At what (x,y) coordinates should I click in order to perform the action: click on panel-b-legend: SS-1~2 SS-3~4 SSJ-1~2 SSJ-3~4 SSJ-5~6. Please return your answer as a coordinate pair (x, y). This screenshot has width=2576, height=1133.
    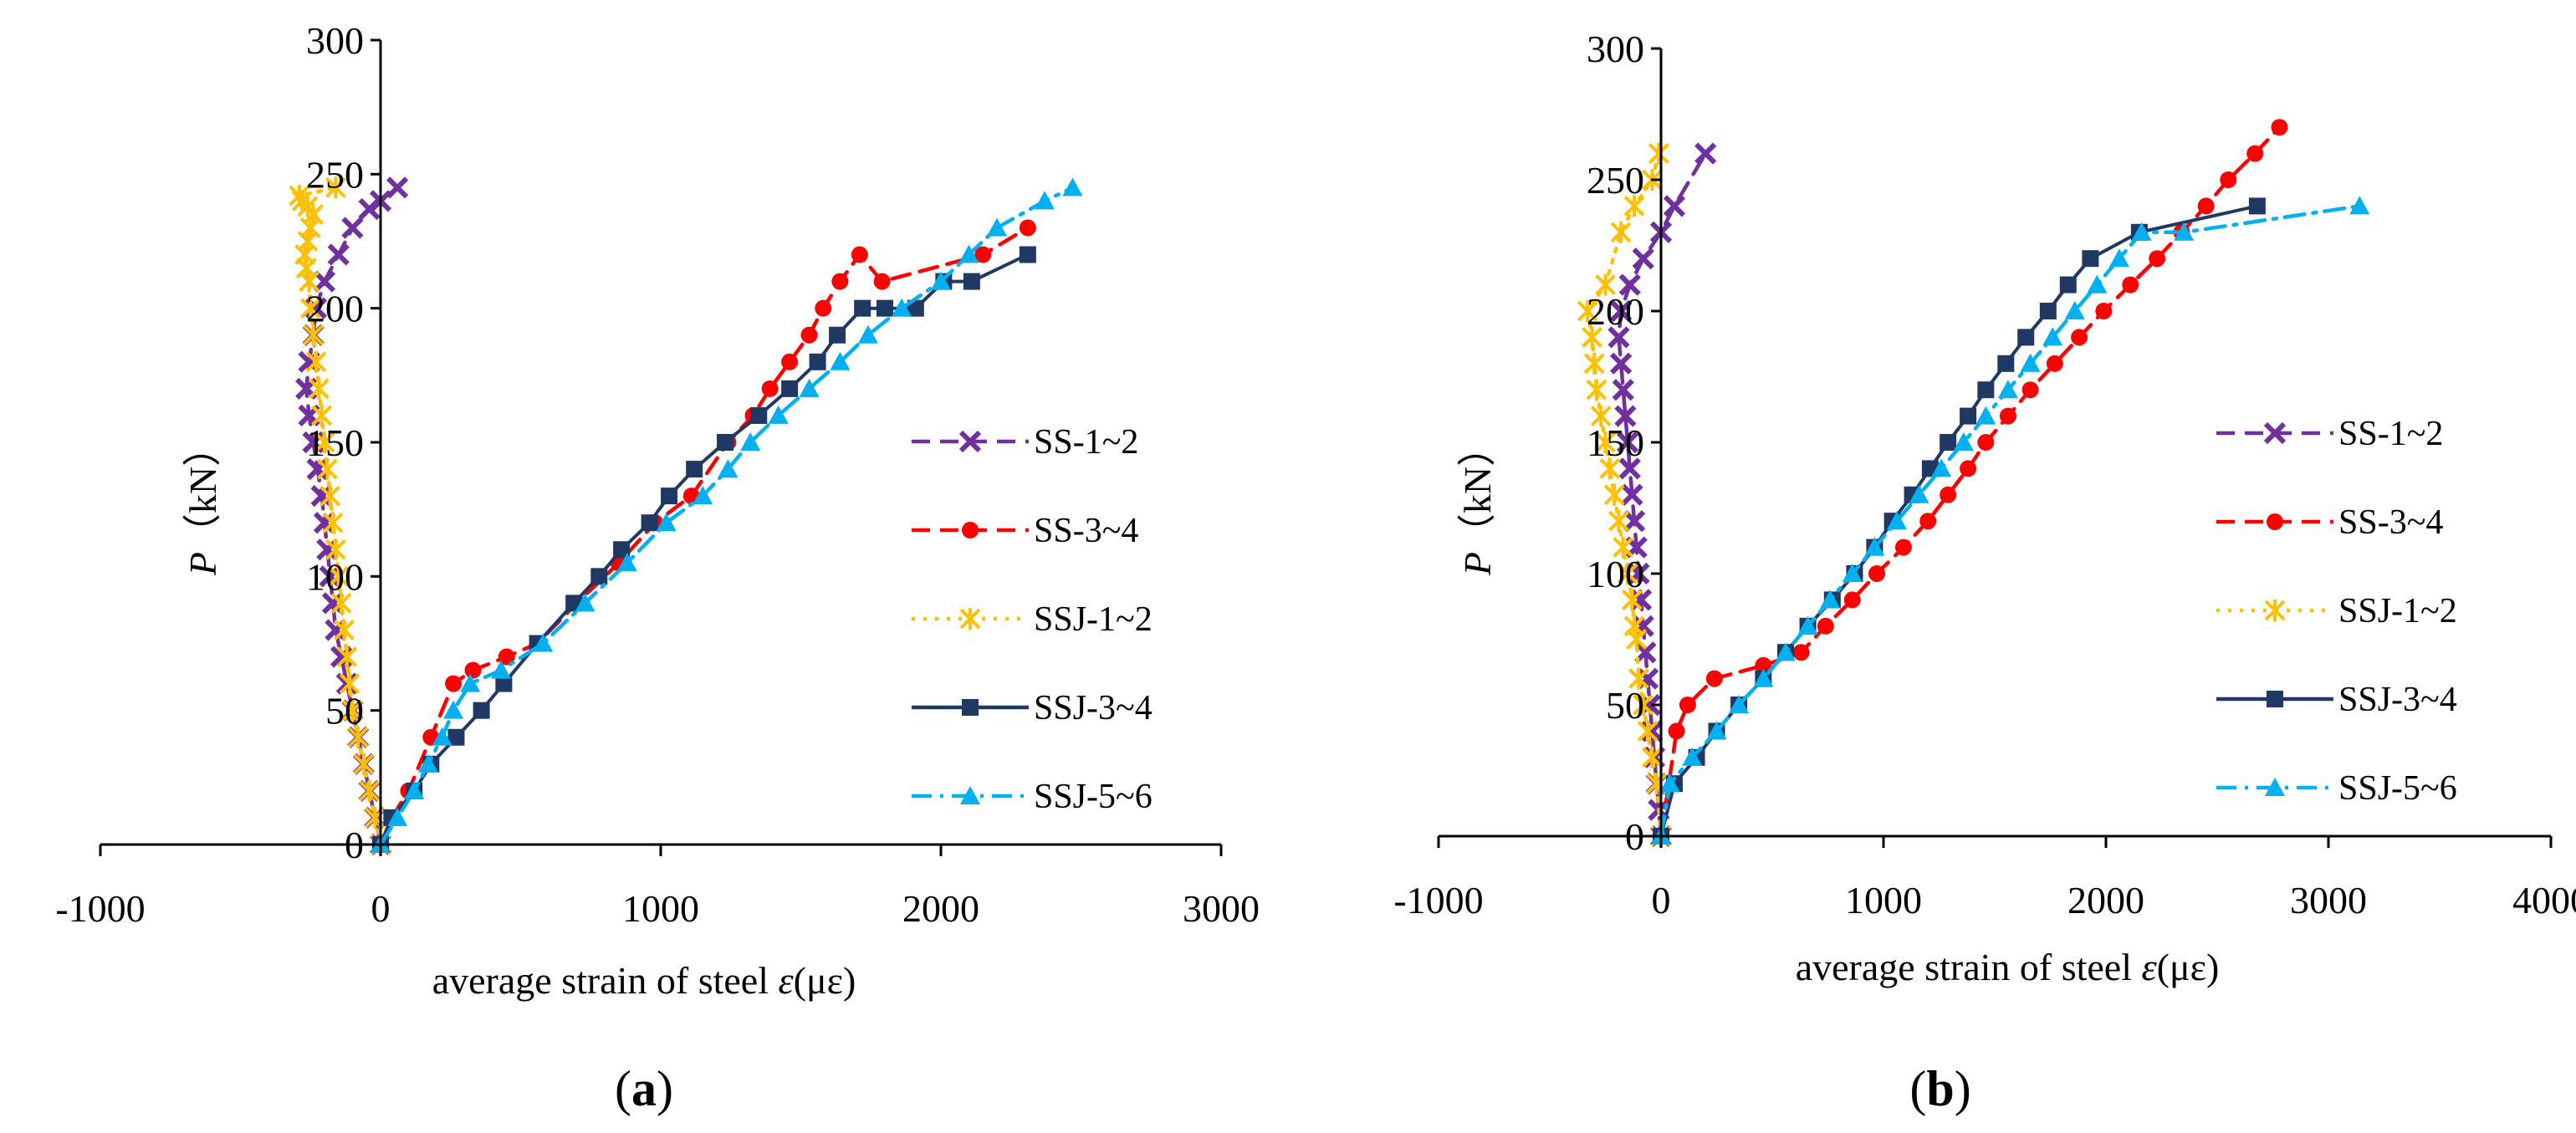
    Looking at the image, I should click on (2336, 611).